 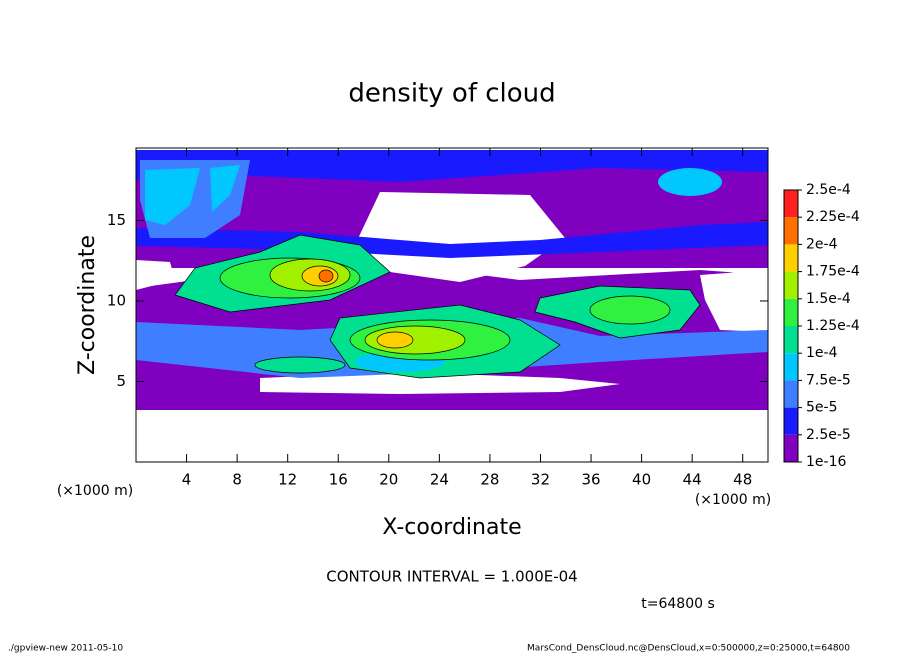 What do you see at coordinates (237, 480) in the screenshot?
I see `x-tick-label: 8` at bounding box center [237, 480].